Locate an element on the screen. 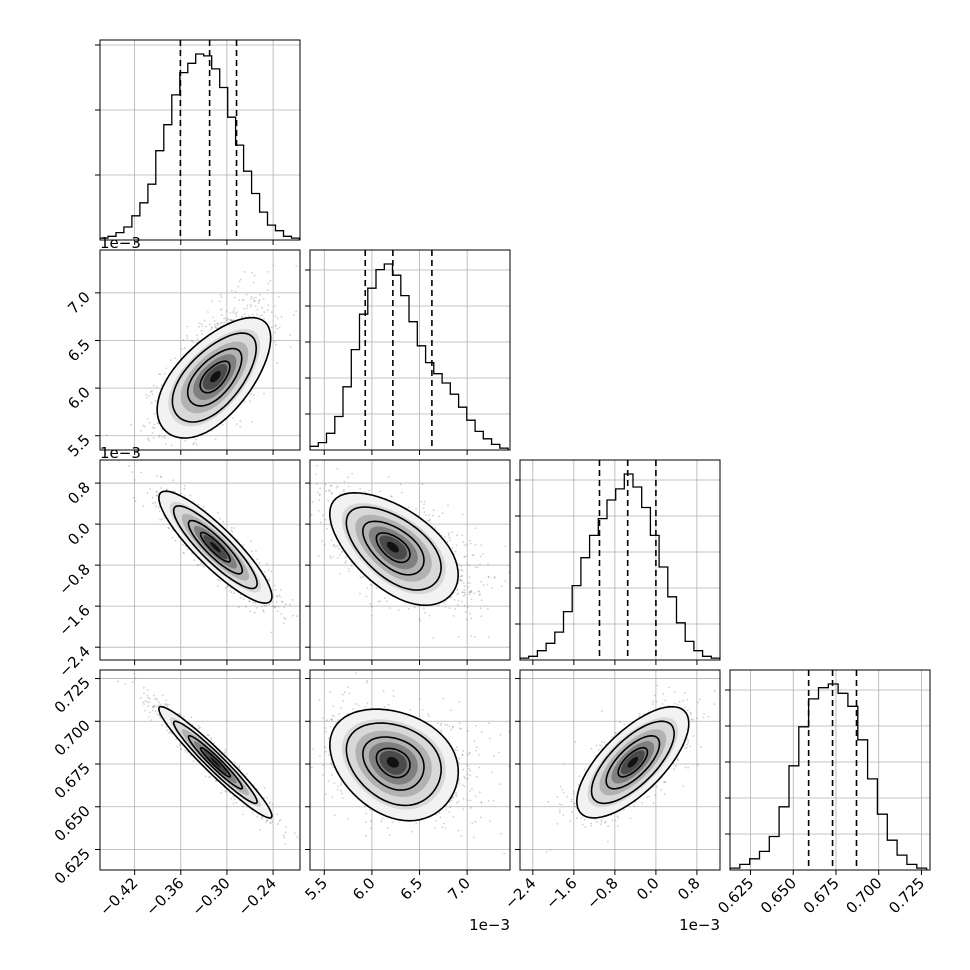 This screenshot has height=970, width=970. histogram-step is located at coordinates (409, 356).